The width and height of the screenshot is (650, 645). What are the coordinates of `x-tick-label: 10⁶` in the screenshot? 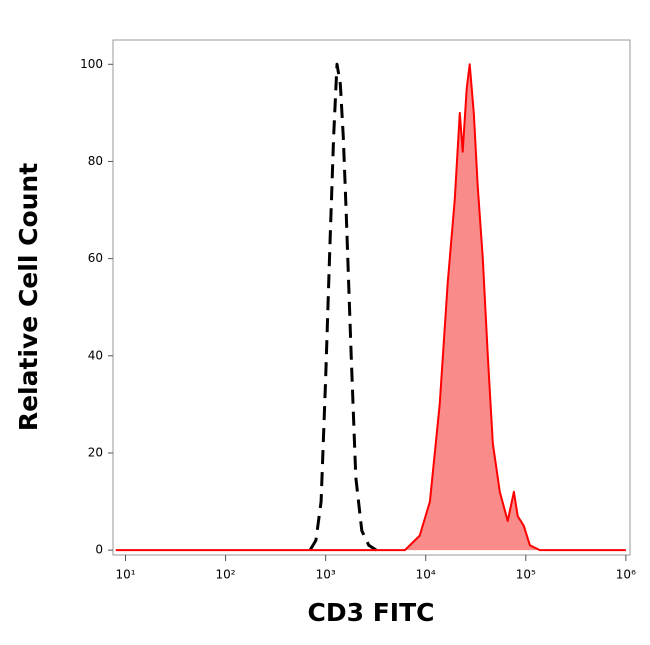 It's located at (626, 575).